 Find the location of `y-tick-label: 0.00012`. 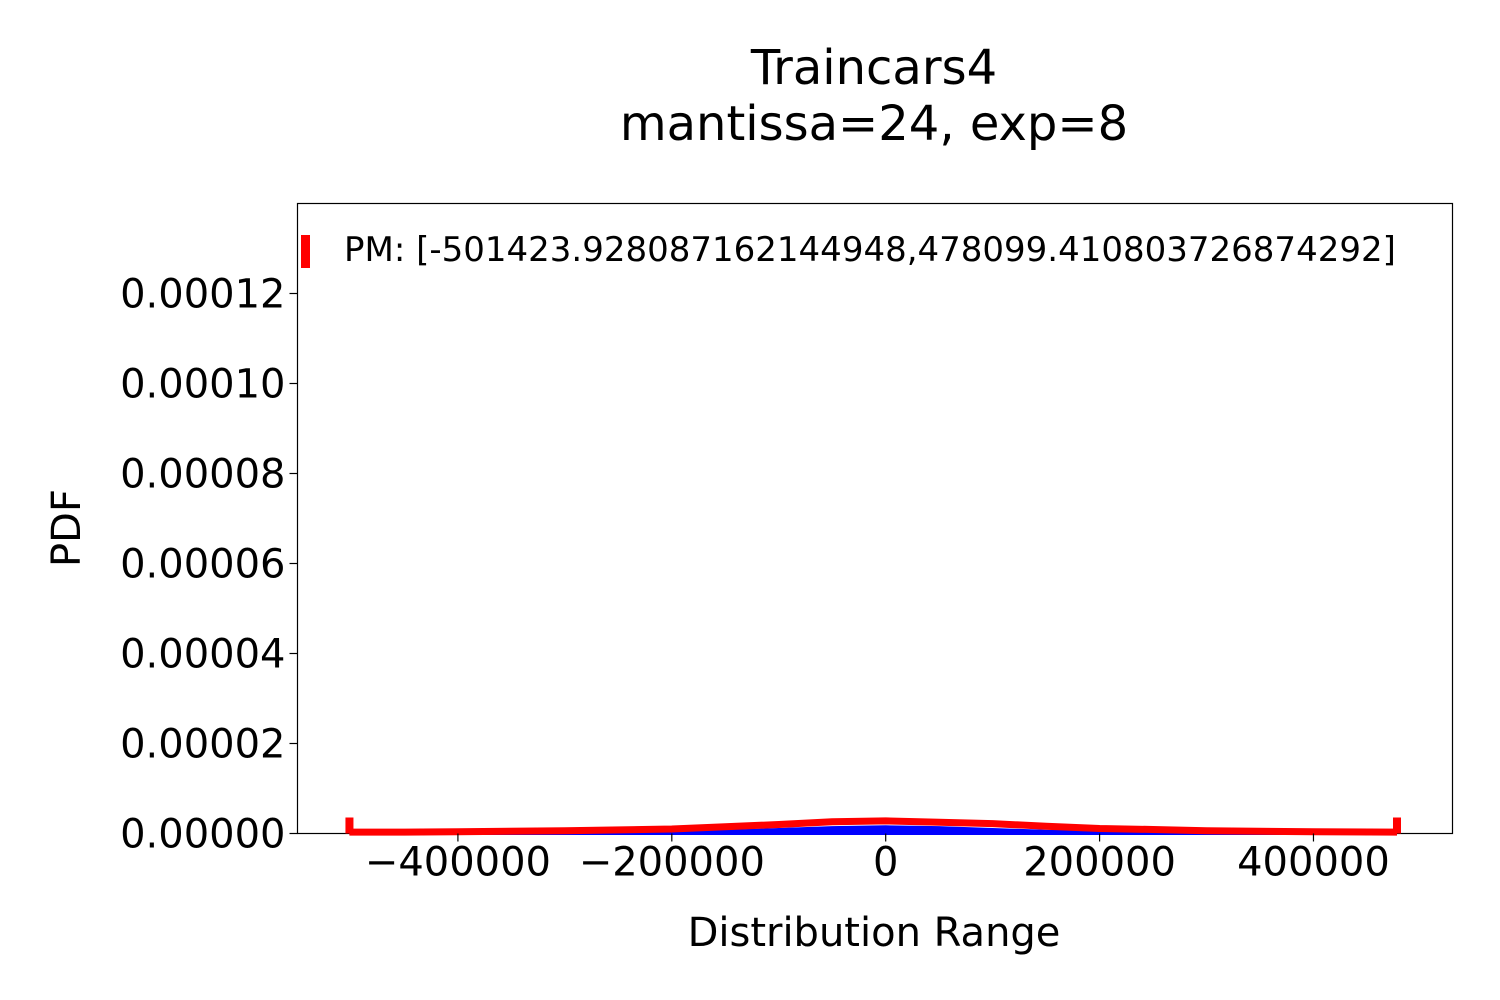

y-tick-label: 0.00012 is located at coordinates (202, 295).